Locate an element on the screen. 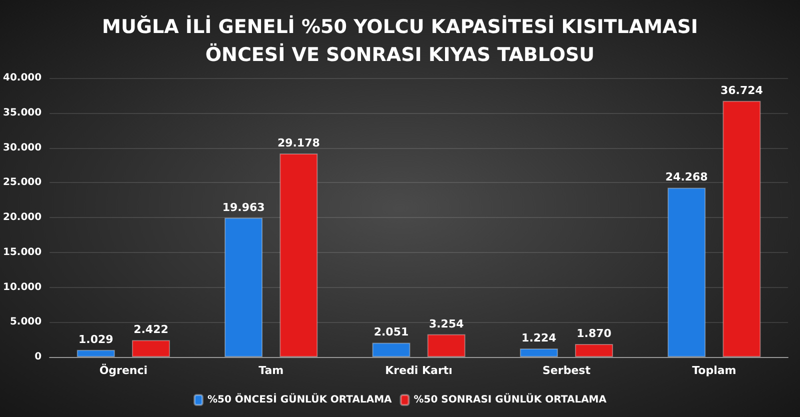 The width and height of the screenshot is (800, 417). data-label: 2.051 is located at coordinates (391, 332).